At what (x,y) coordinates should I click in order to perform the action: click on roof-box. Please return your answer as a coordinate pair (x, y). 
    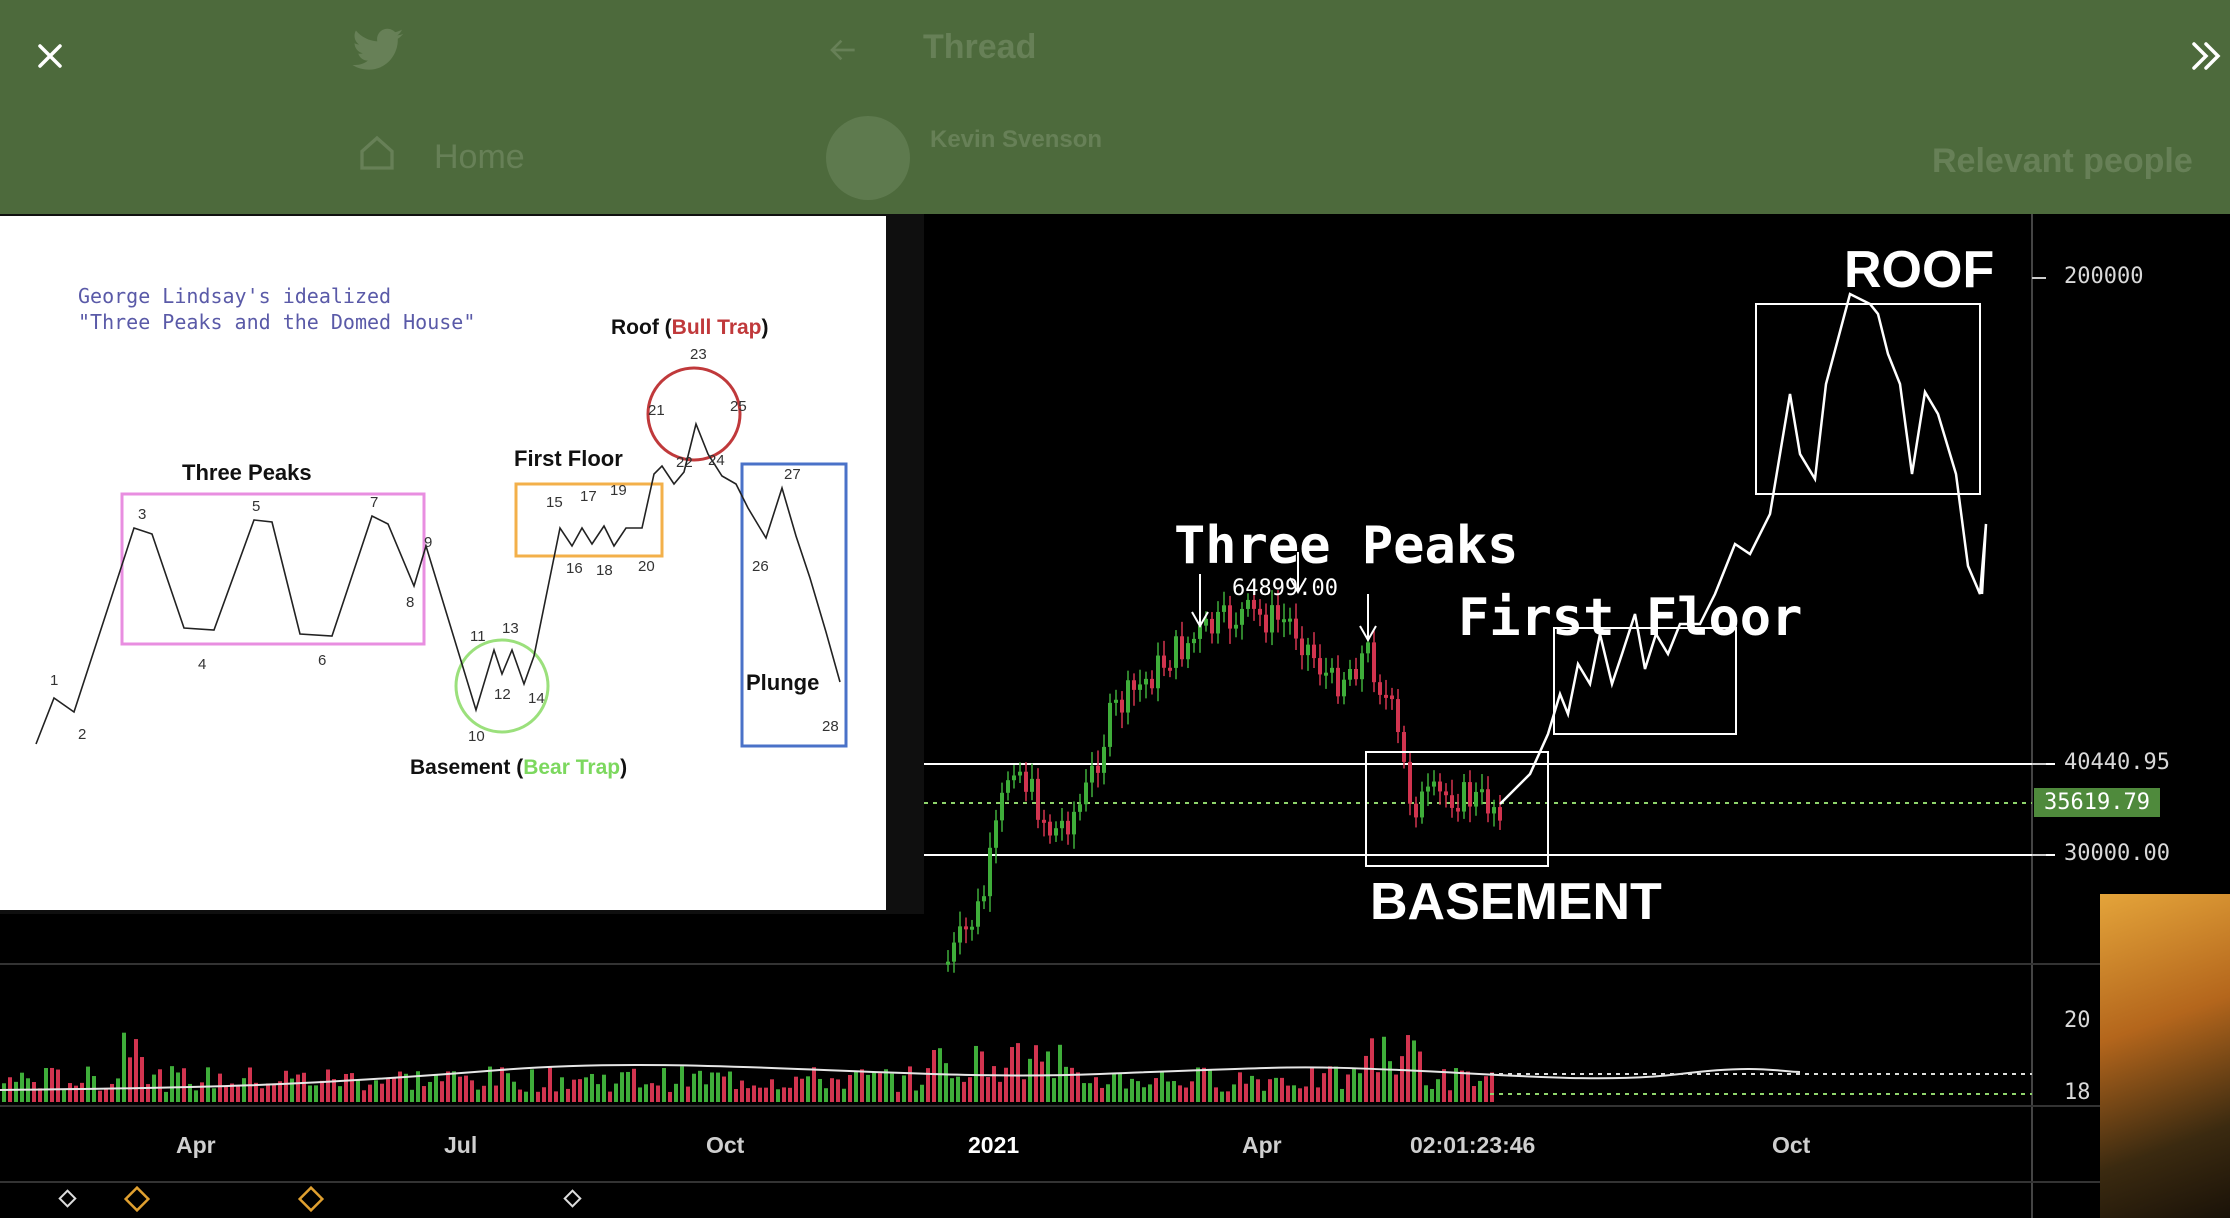
    Looking at the image, I should click on (1868, 399).